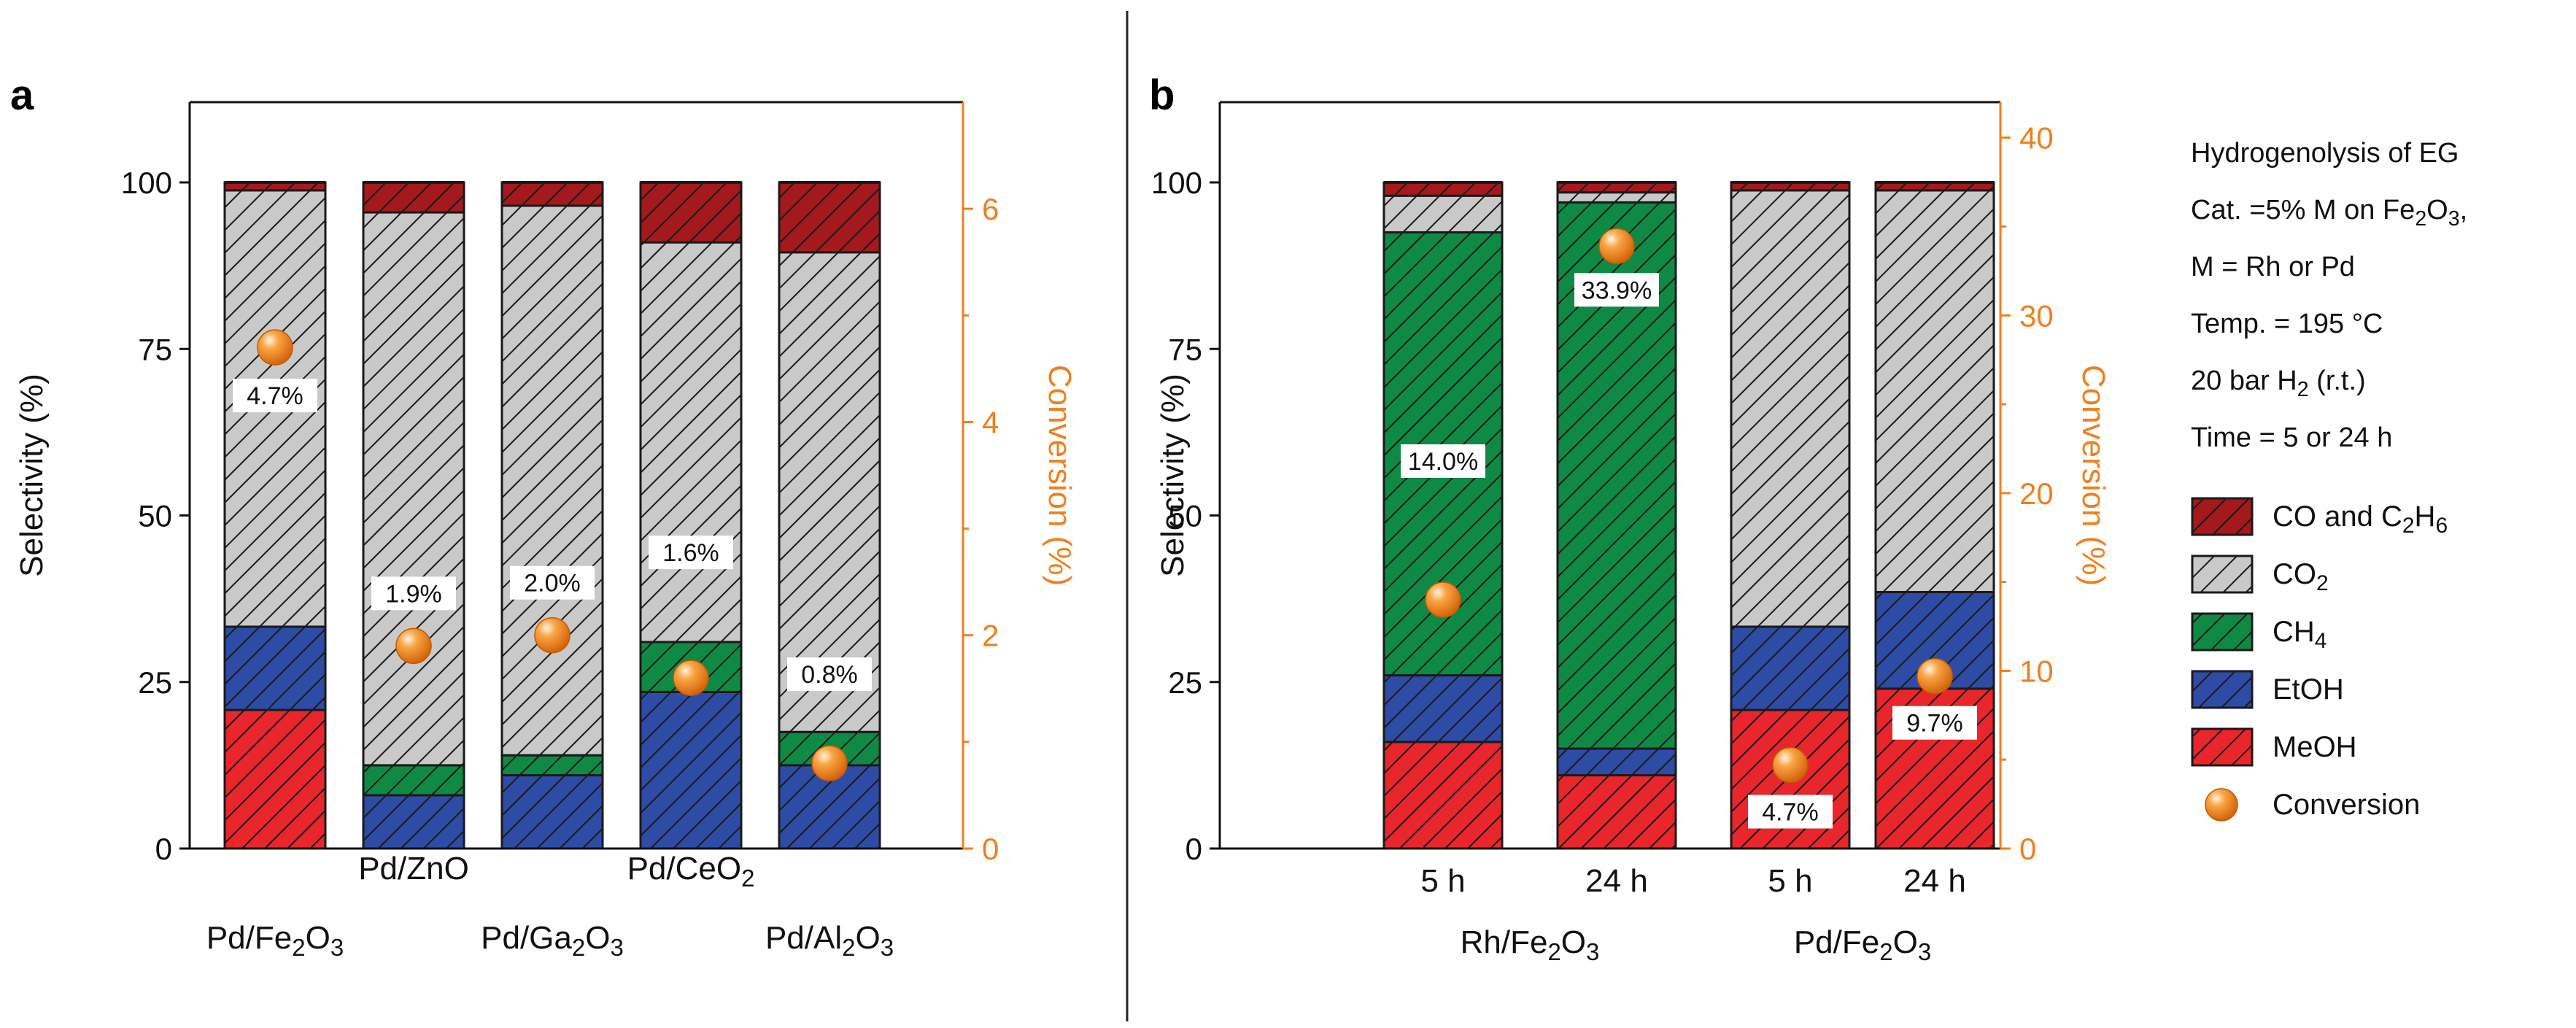 Image resolution: width=2576 pixels, height=1028 pixels. What do you see at coordinates (2315, 747) in the screenshot?
I see `legend-label-meoh: MeOH` at bounding box center [2315, 747].